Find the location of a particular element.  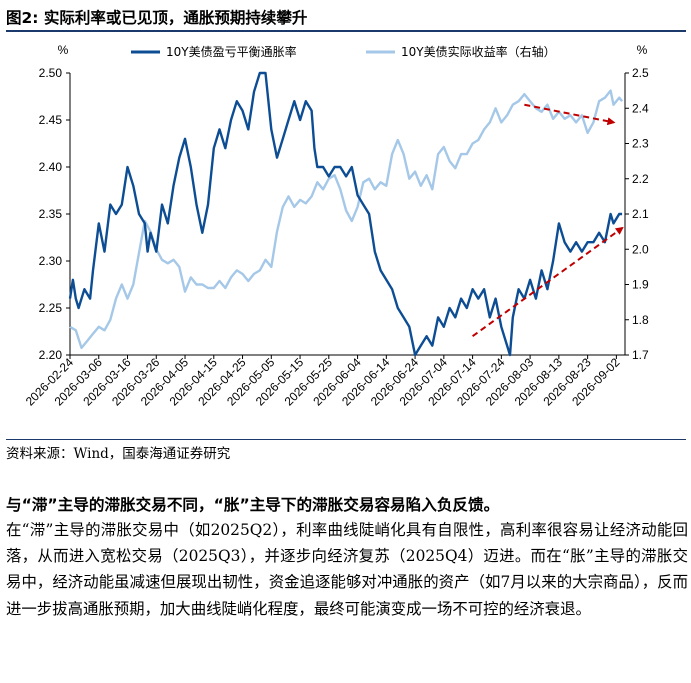

left-tick-label: 2.40 is located at coordinates (51, 167).